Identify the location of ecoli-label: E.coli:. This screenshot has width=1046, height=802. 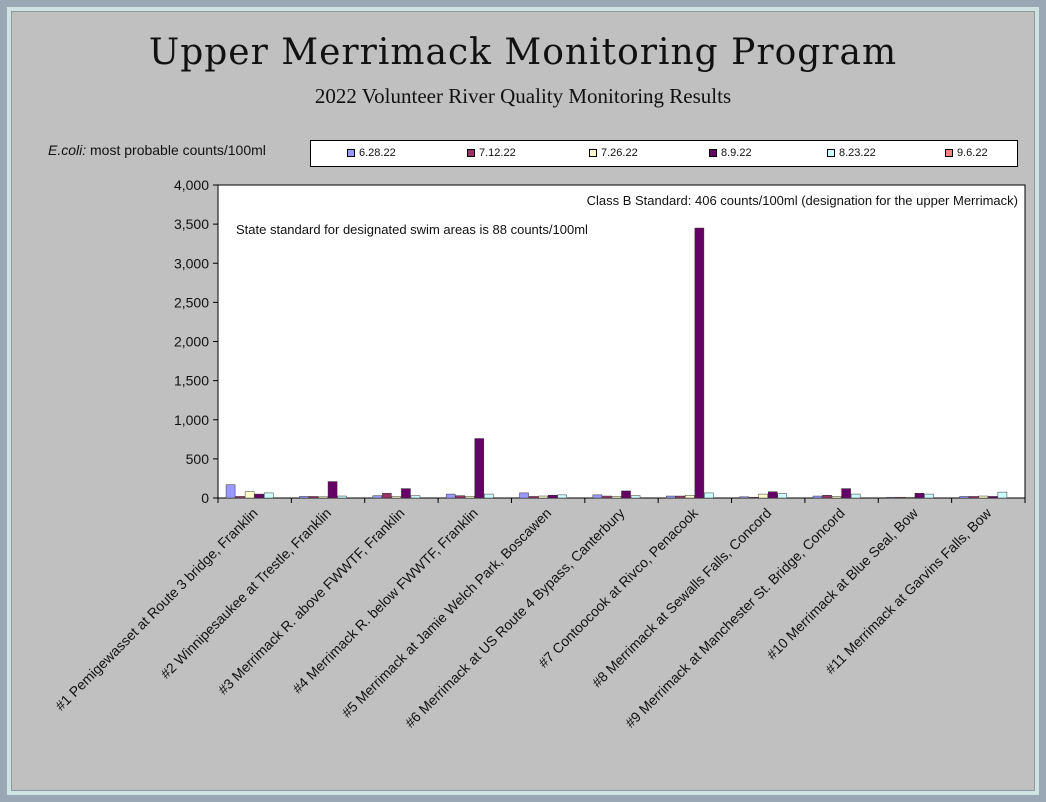
(67, 150).